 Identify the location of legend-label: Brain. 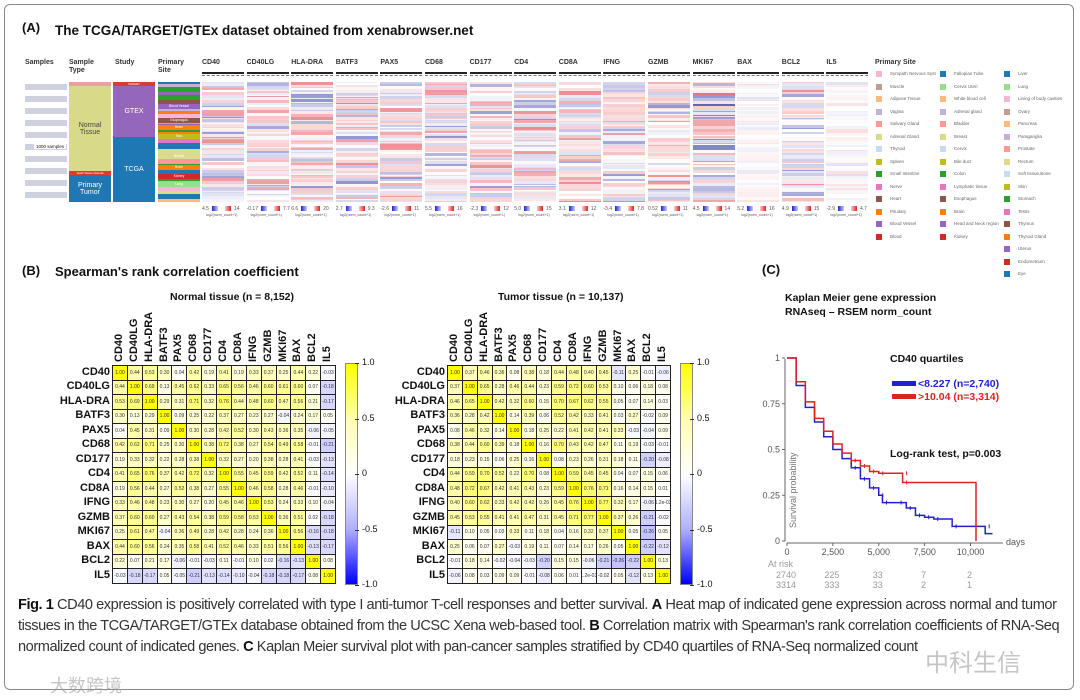
(959, 211).